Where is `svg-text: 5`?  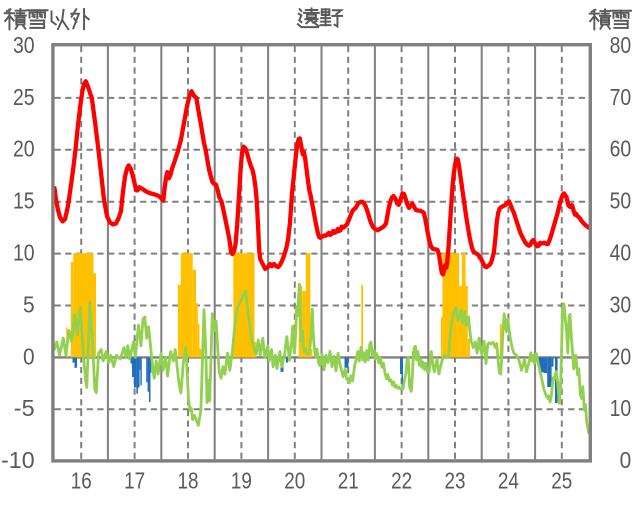
svg-text: 5 is located at coordinates (29, 304).